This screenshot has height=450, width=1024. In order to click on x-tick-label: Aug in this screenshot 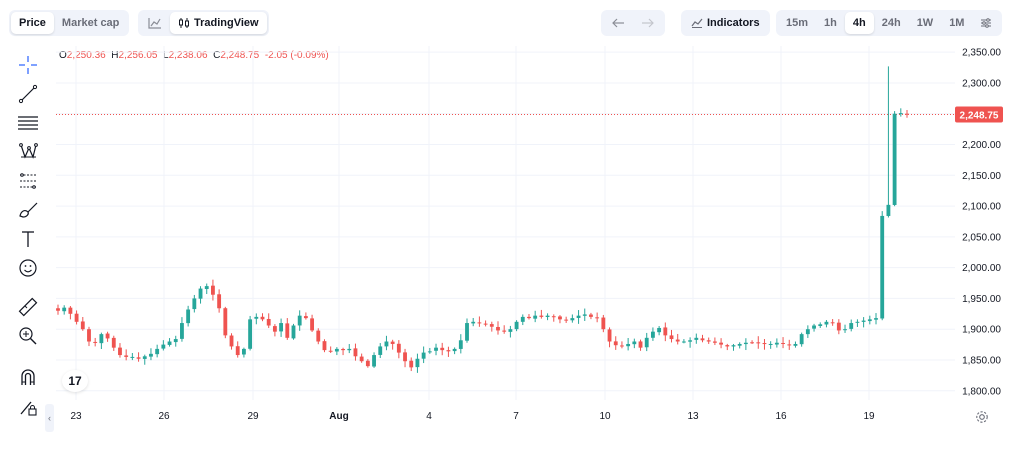, I will do `click(338, 416)`.